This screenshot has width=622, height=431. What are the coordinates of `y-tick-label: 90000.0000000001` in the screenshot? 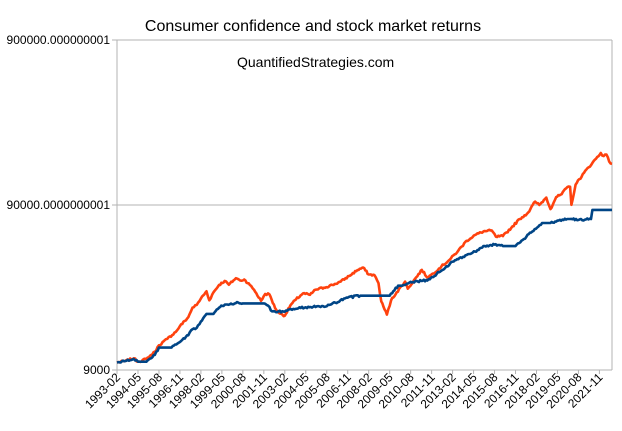 It's located at (59, 205).